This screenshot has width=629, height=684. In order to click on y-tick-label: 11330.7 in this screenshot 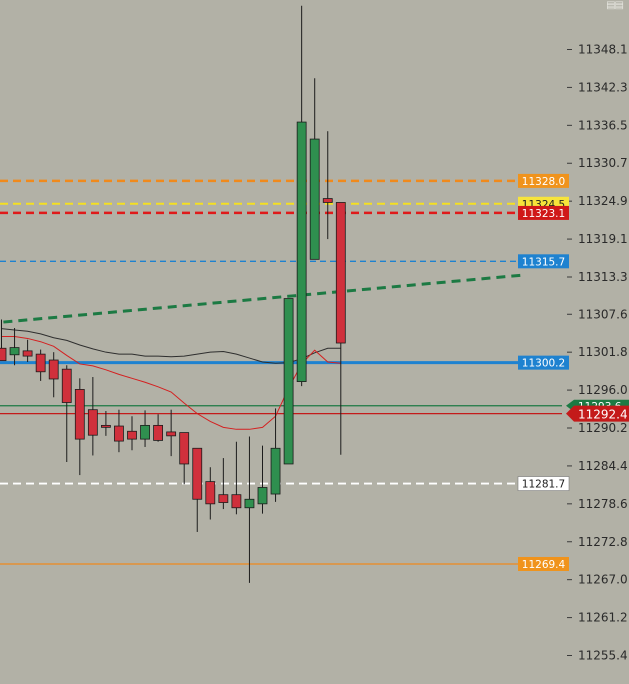, I will do `click(603, 163)`.